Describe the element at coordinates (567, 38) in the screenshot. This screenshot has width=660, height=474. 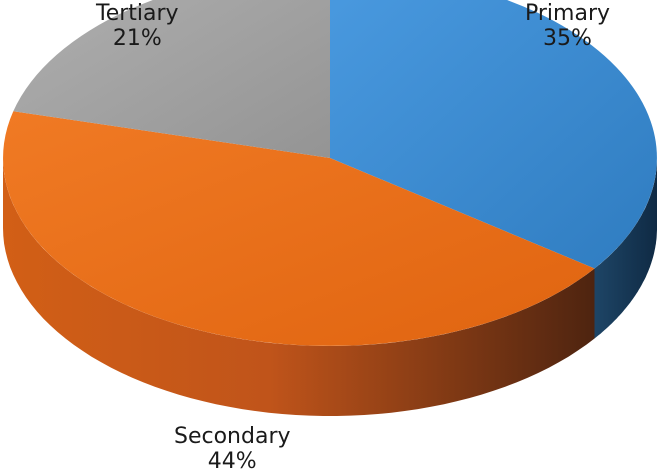
I see `slice-percent: 35%` at that location.